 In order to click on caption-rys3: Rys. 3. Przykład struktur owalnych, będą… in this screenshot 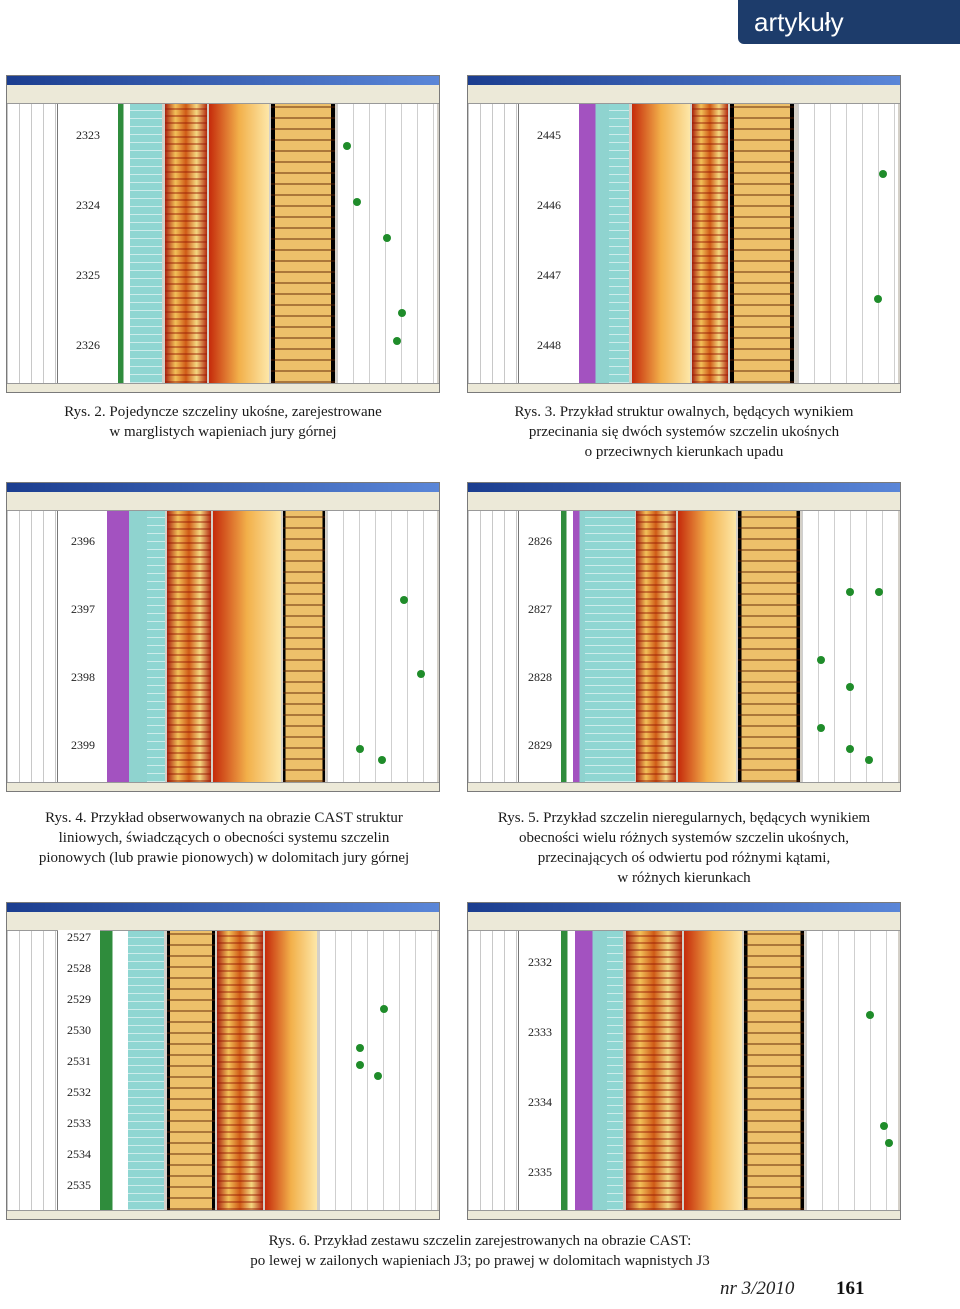, I will do `click(684, 432)`.